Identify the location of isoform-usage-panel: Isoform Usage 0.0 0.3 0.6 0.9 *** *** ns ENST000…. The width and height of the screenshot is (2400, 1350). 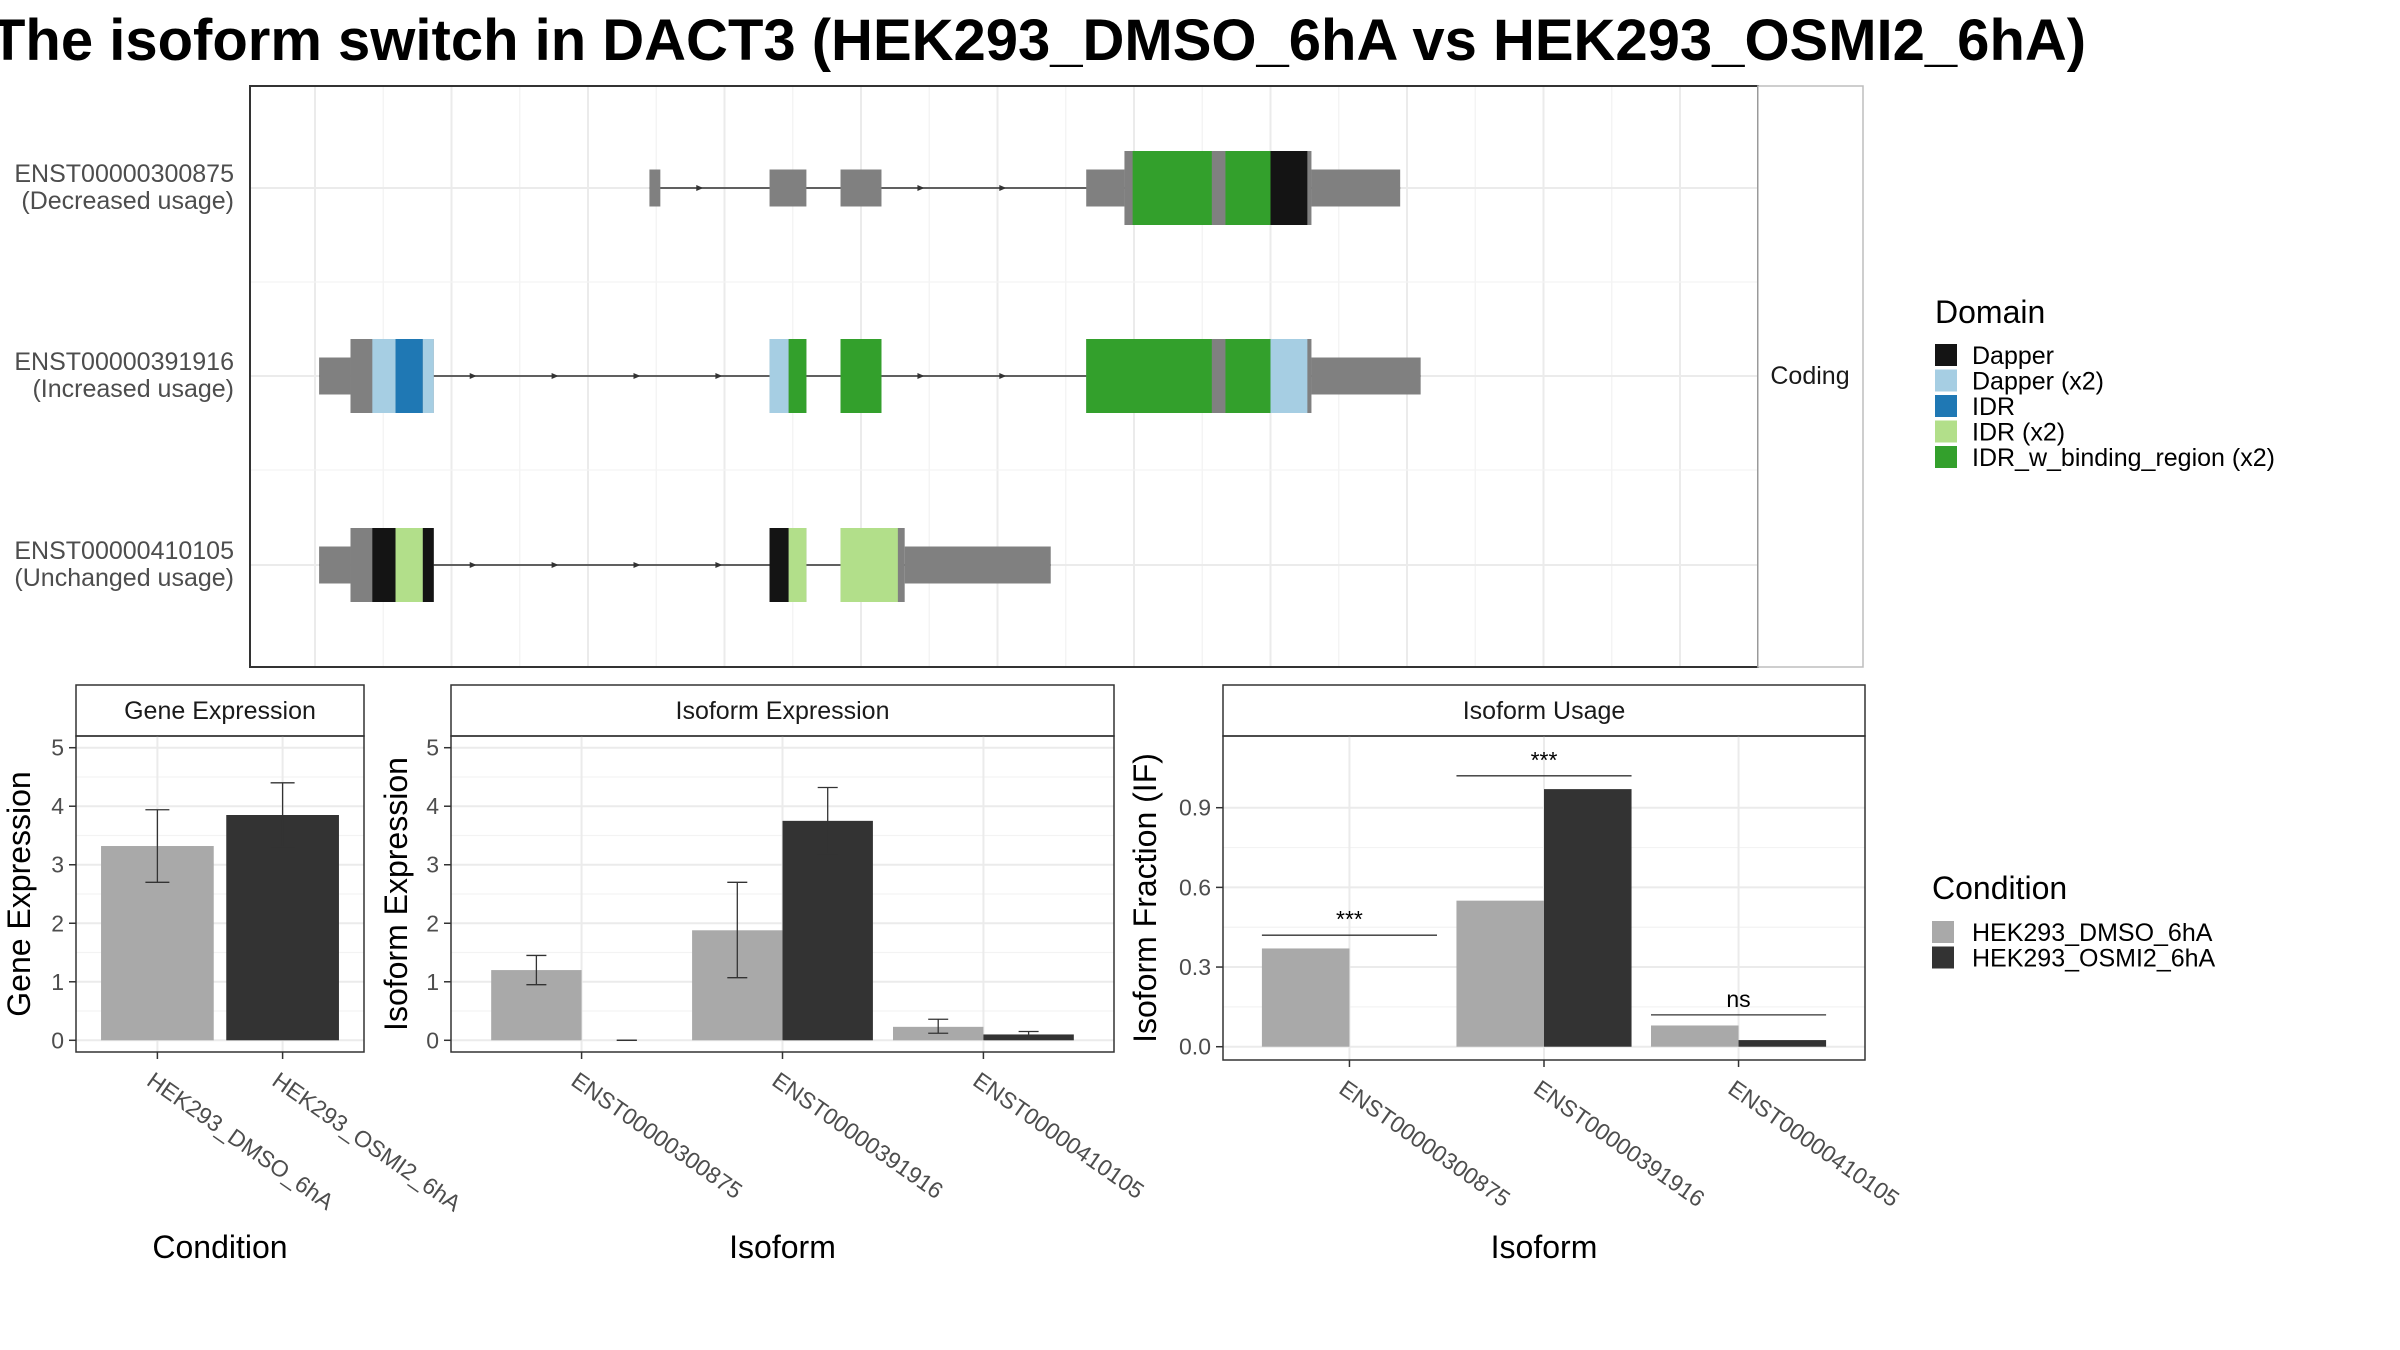
(1515, 974).